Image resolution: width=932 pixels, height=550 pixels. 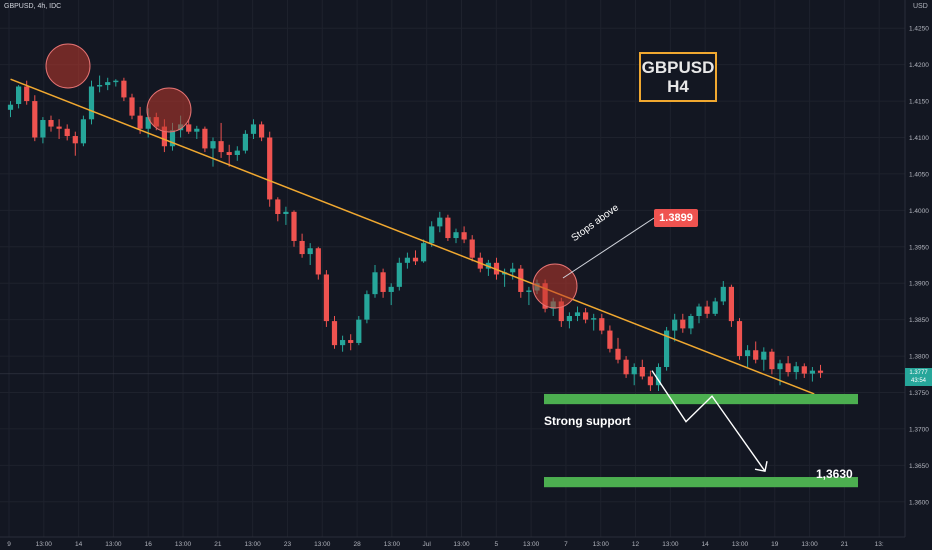 What do you see at coordinates (919, 502) in the screenshot?
I see `price-tick-label: 1.3600` at bounding box center [919, 502].